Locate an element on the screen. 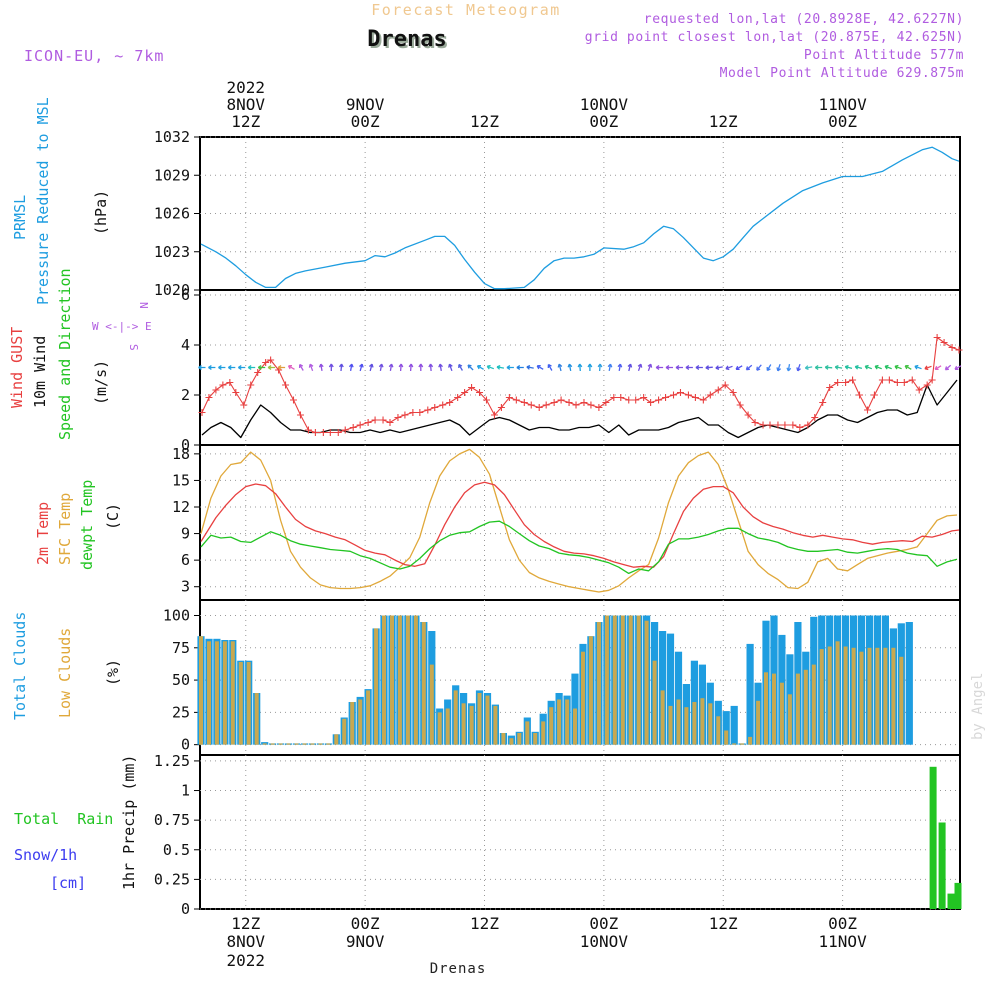  y-tick-label-precip: 1.25 is located at coordinates (172, 761).